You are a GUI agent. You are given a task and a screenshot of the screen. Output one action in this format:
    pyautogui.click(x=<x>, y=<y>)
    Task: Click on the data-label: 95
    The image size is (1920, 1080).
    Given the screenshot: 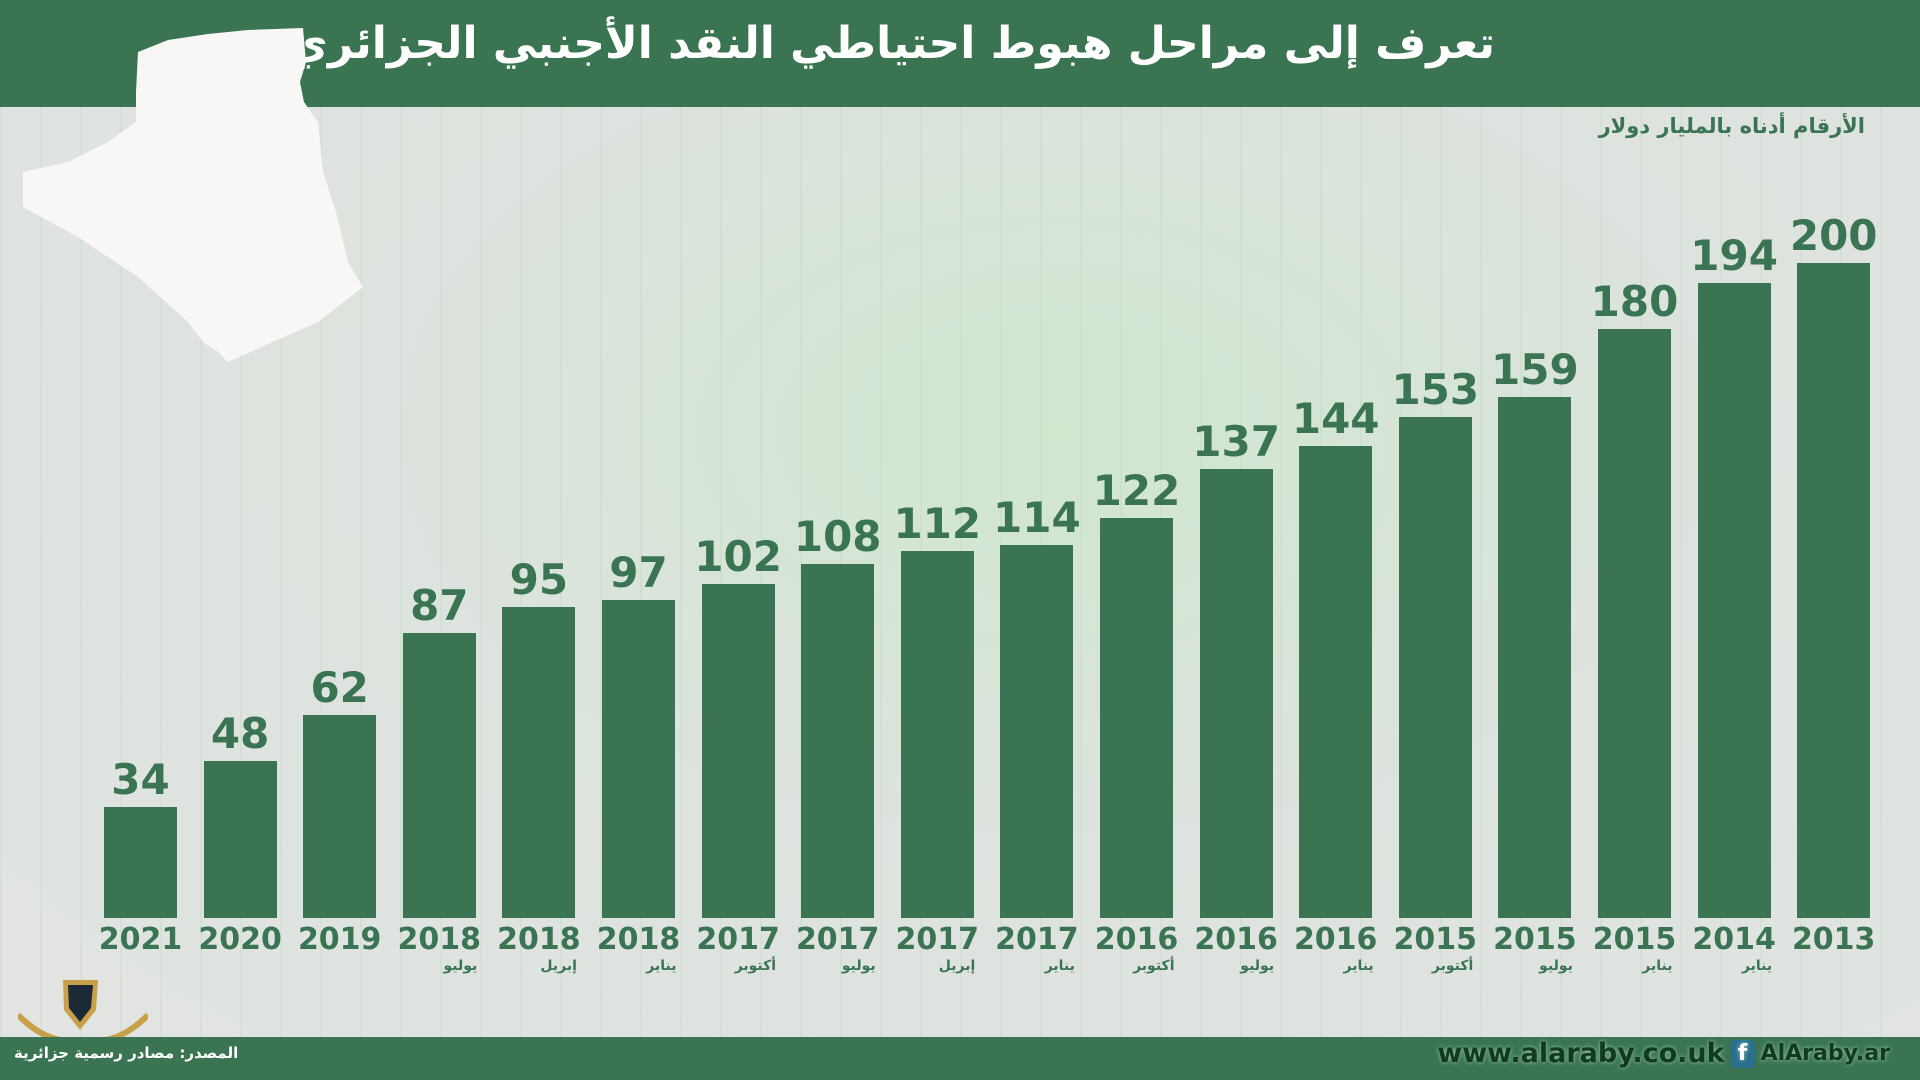 What is the action you would take?
    pyautogui.click(x=539, y=579)
    